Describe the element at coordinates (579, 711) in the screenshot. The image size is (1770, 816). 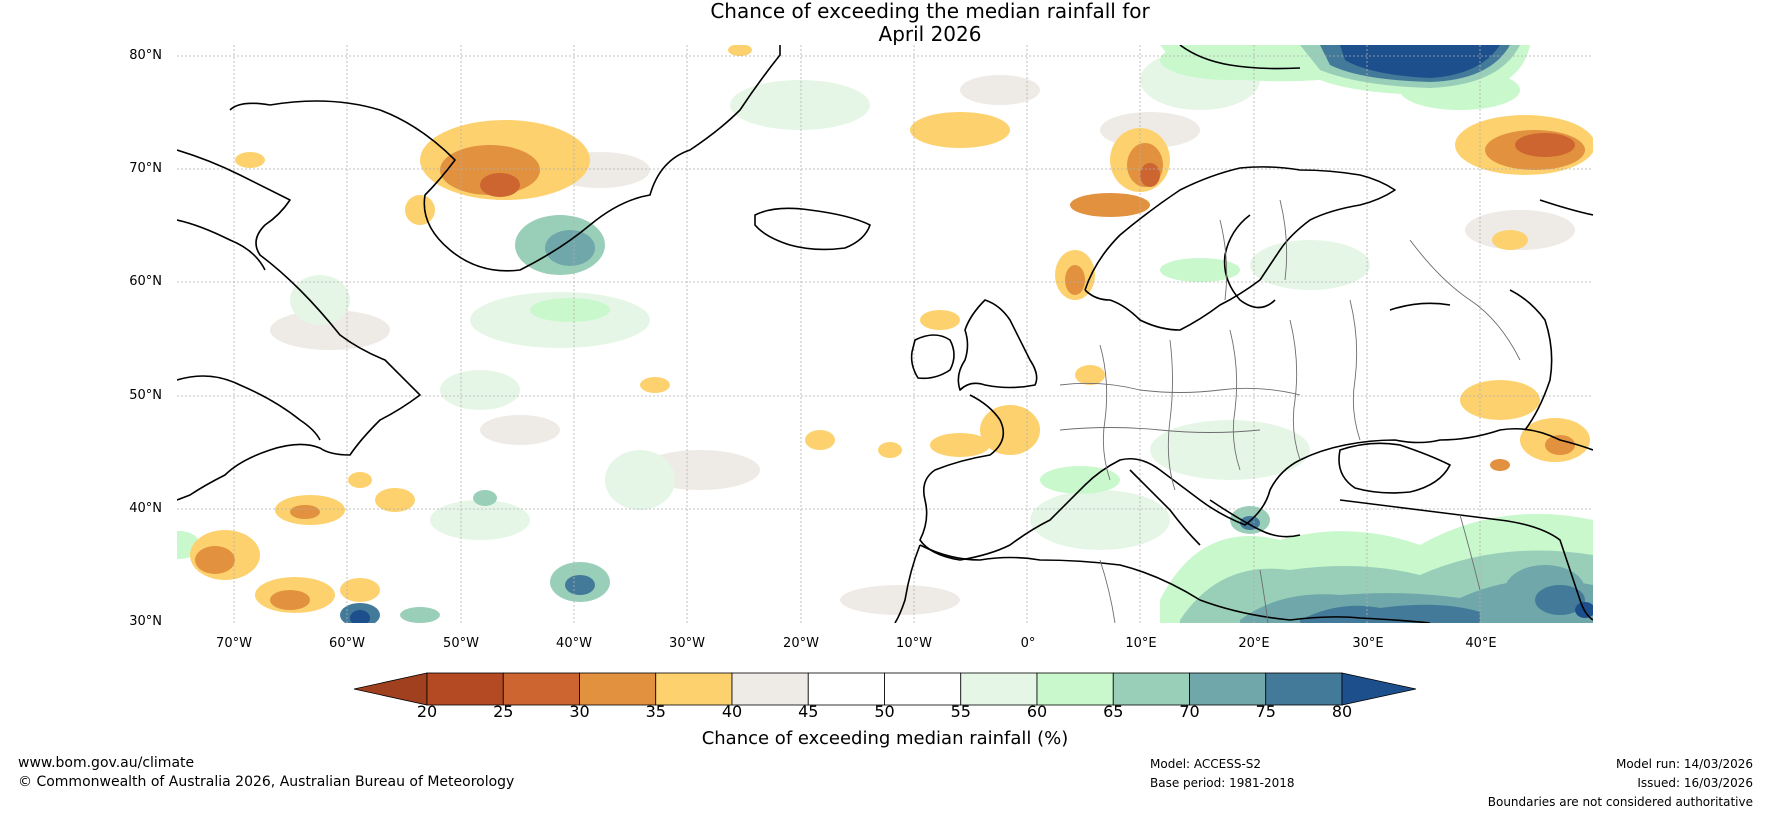
I see `colorbar-tick-label: 30` at that location.